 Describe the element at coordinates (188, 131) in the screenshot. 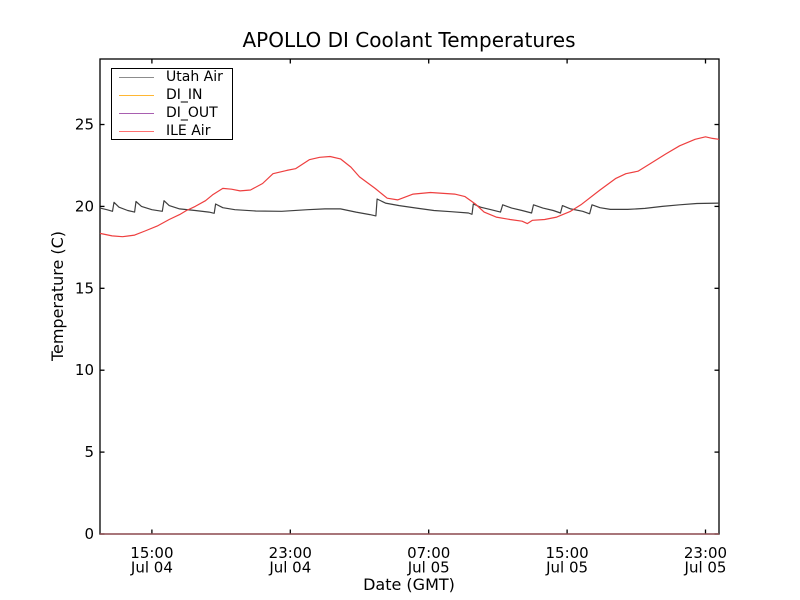

I see `legend-label-ile-air: ILE Air` at that location.